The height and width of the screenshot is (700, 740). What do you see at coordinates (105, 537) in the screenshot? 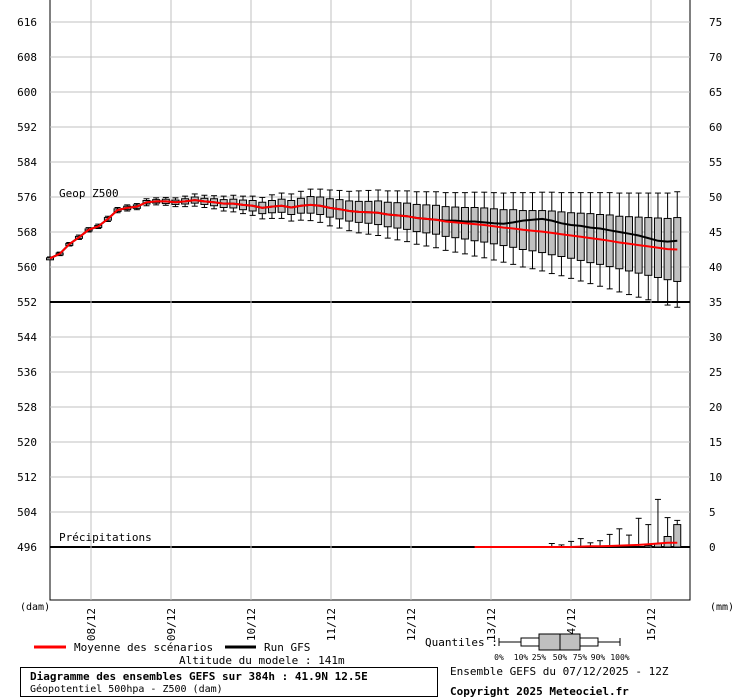
I see `precip-label: Précipitations` at bounding box center [105, 537].